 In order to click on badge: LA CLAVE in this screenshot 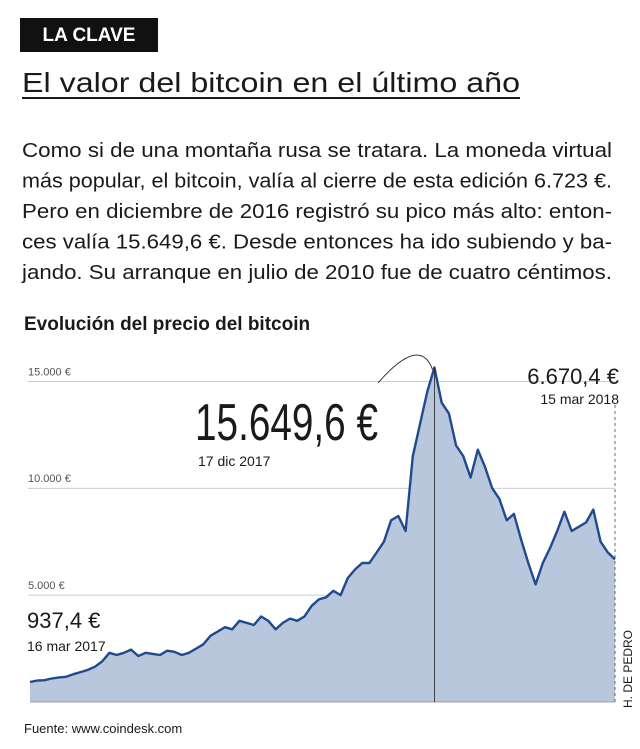, I will do `click(89, 35)`.